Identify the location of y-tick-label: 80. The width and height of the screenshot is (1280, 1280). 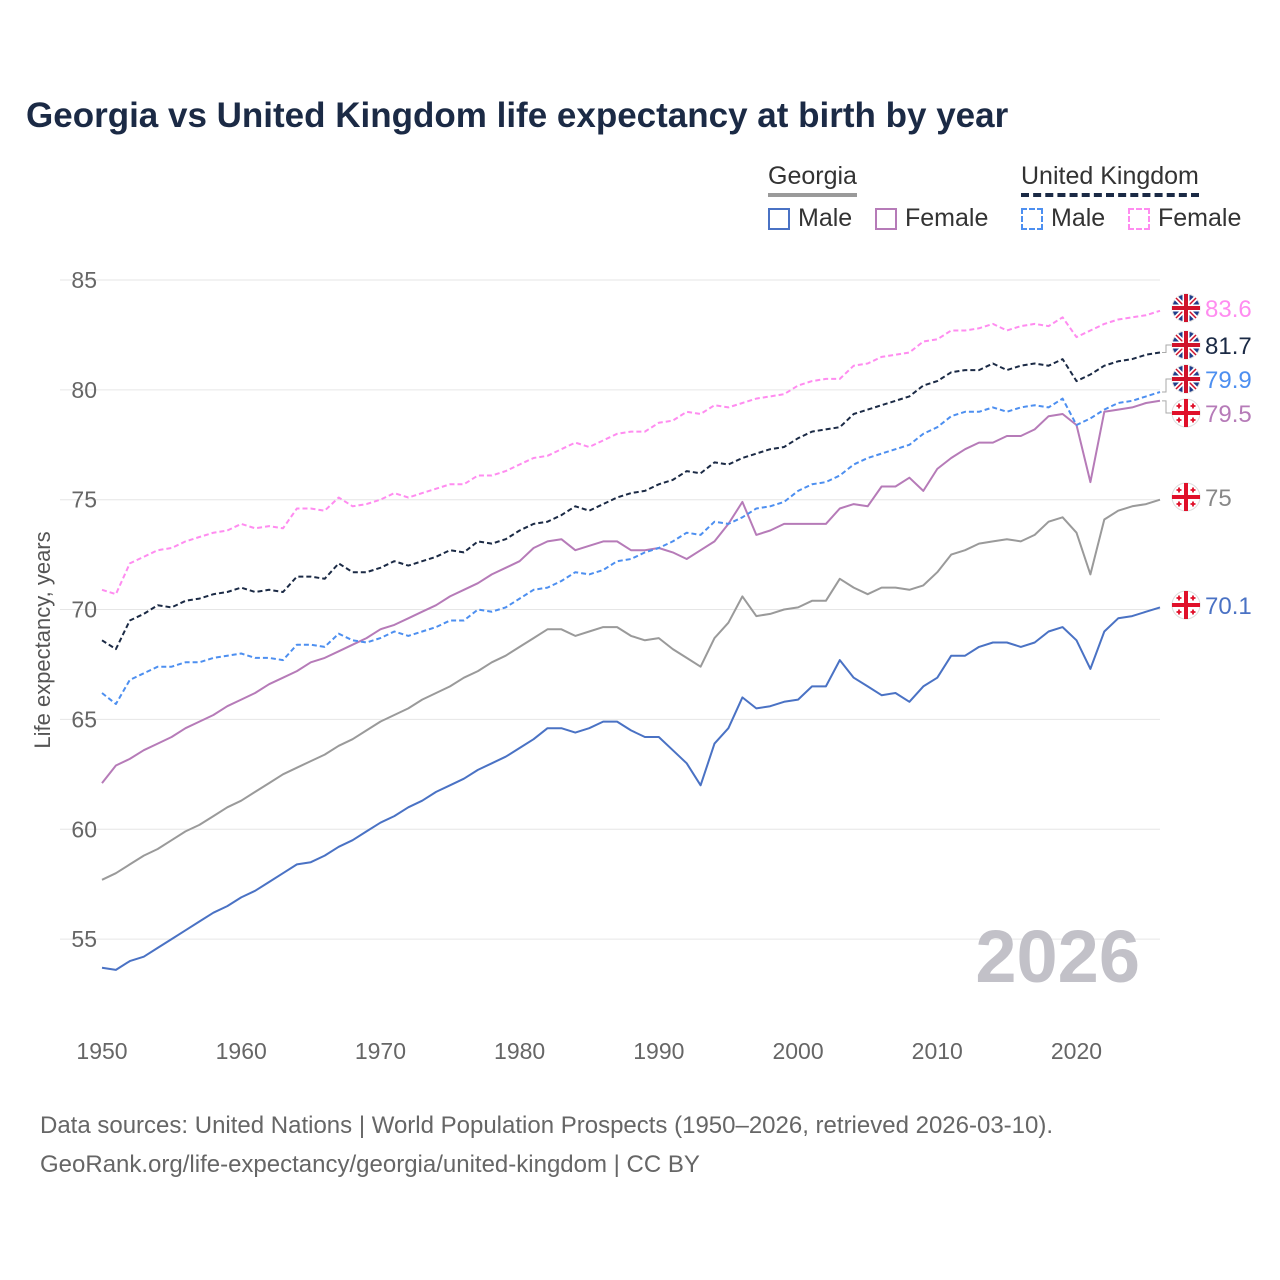
(84, 390).